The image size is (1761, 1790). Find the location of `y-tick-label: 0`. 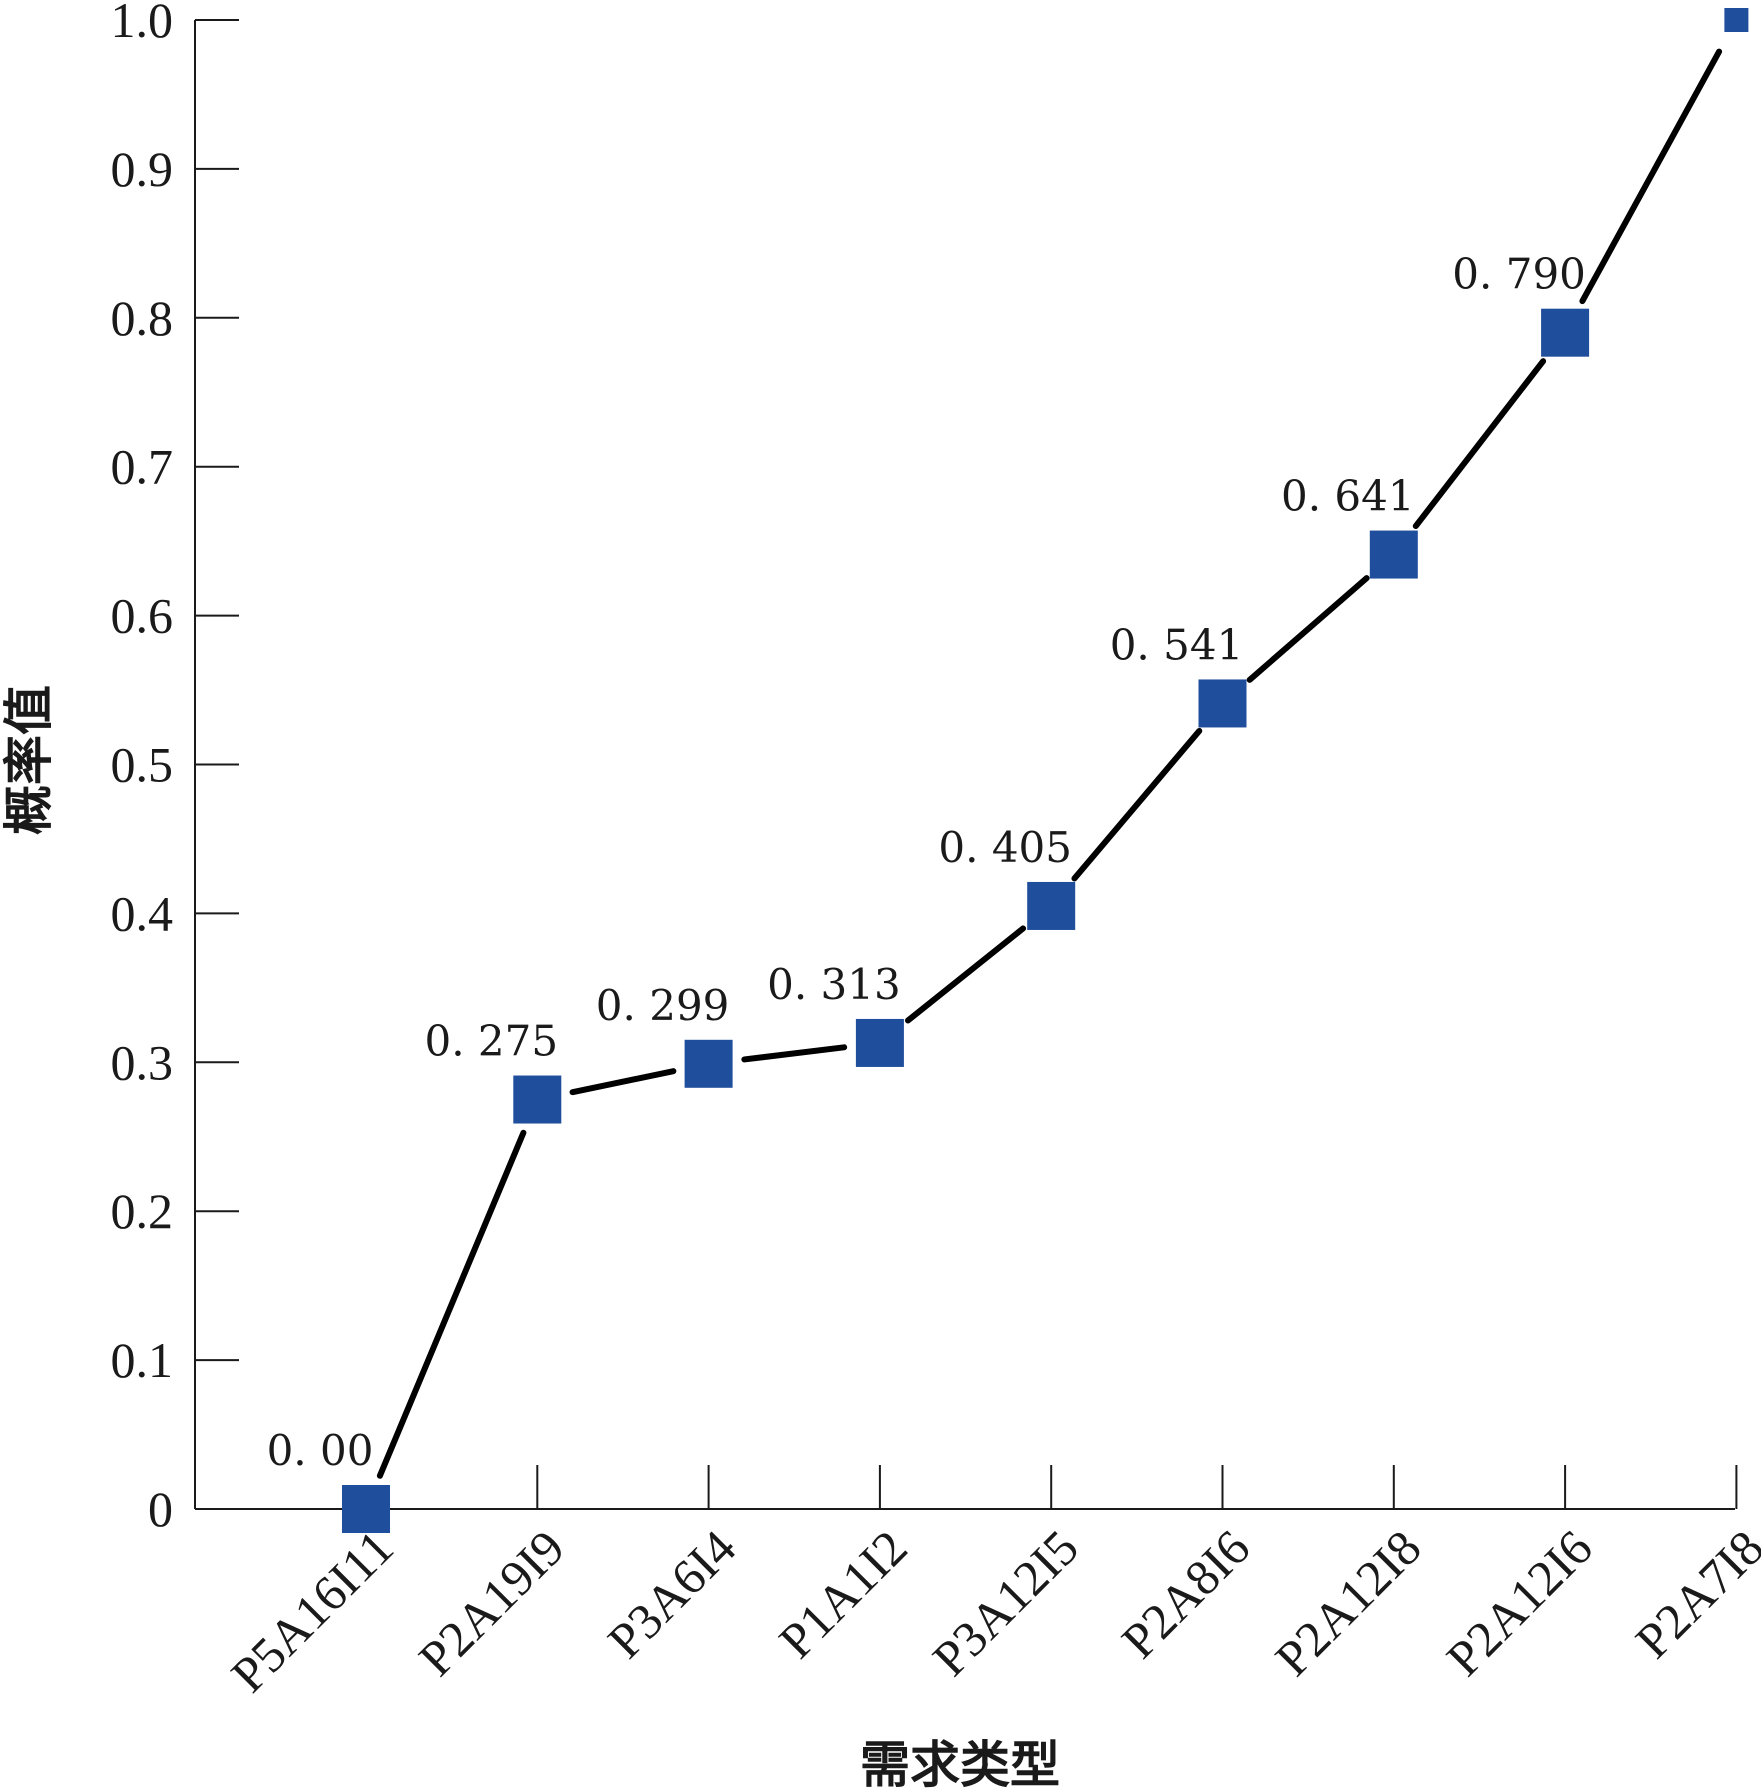

y-tick-label: 0 is located at coordinates (160, 1509).